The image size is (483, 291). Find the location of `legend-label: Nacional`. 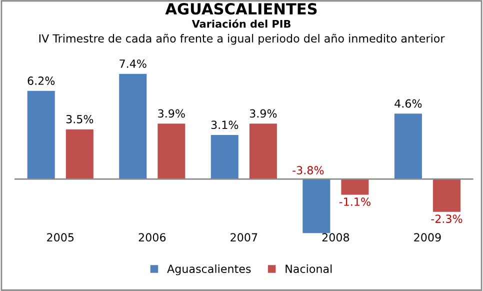

legend-label: Nacional is located at coordinates (309, 269).